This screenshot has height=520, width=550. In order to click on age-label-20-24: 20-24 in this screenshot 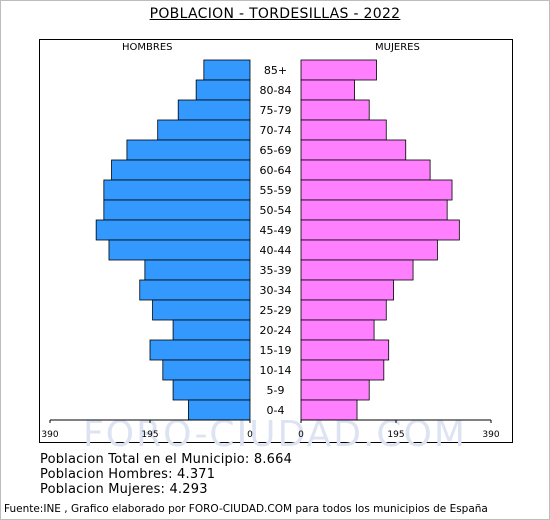, I will do `click(276, 330)`.